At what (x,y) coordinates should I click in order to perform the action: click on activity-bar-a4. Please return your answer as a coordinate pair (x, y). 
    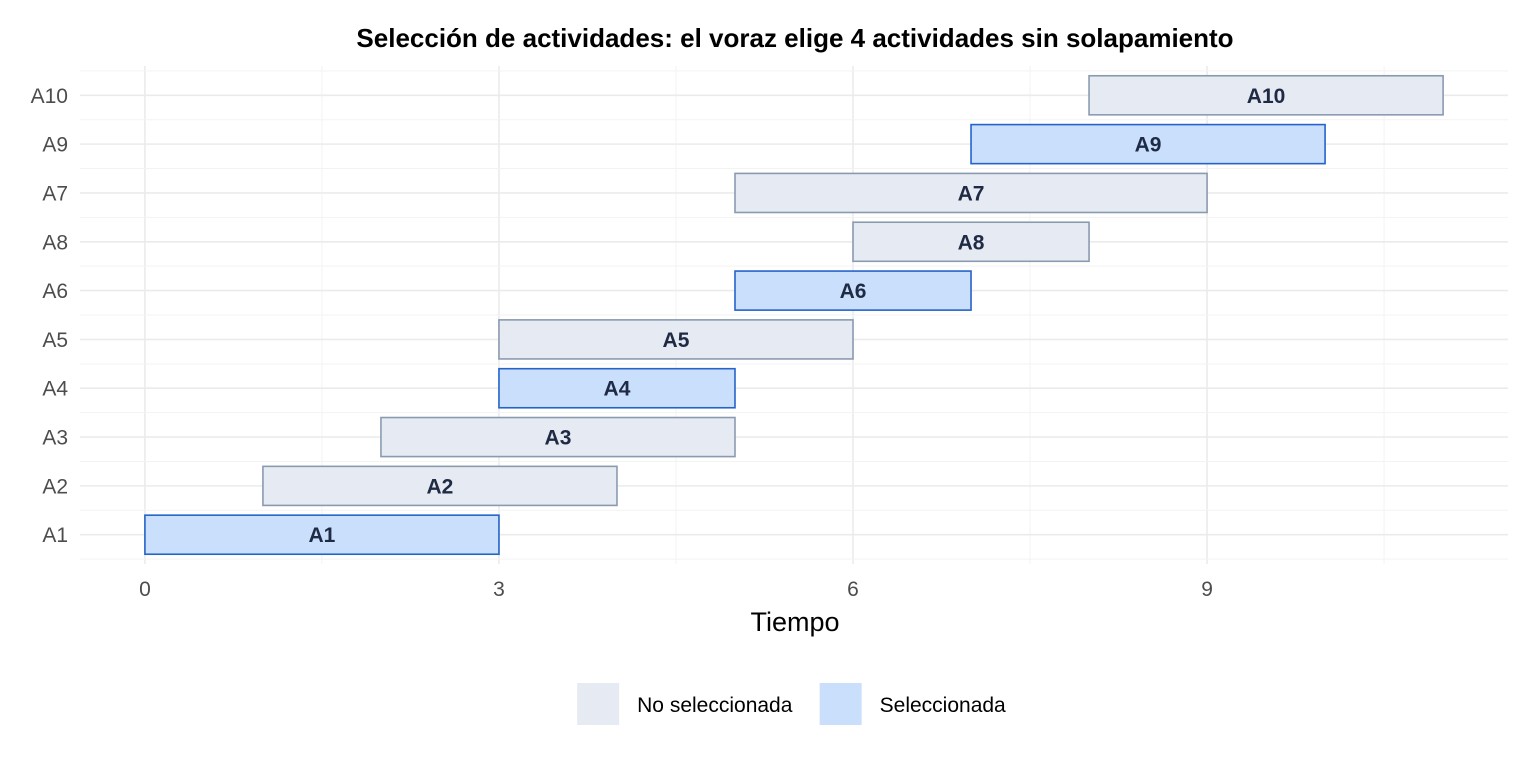
    Looking at the image, I should click on (617, 388).